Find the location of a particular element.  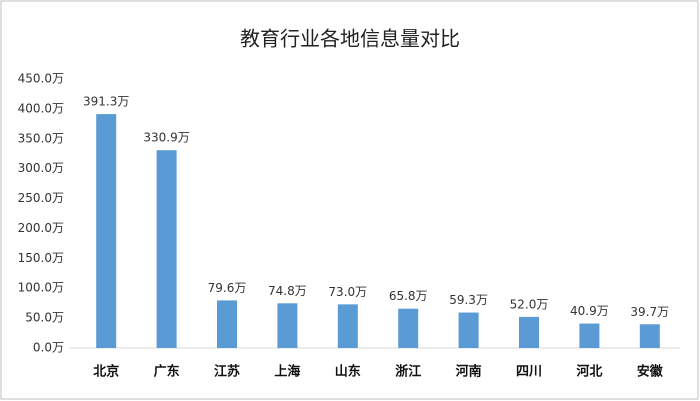

y-tick-label: 100.0万 is located at coordinates (41, 288).